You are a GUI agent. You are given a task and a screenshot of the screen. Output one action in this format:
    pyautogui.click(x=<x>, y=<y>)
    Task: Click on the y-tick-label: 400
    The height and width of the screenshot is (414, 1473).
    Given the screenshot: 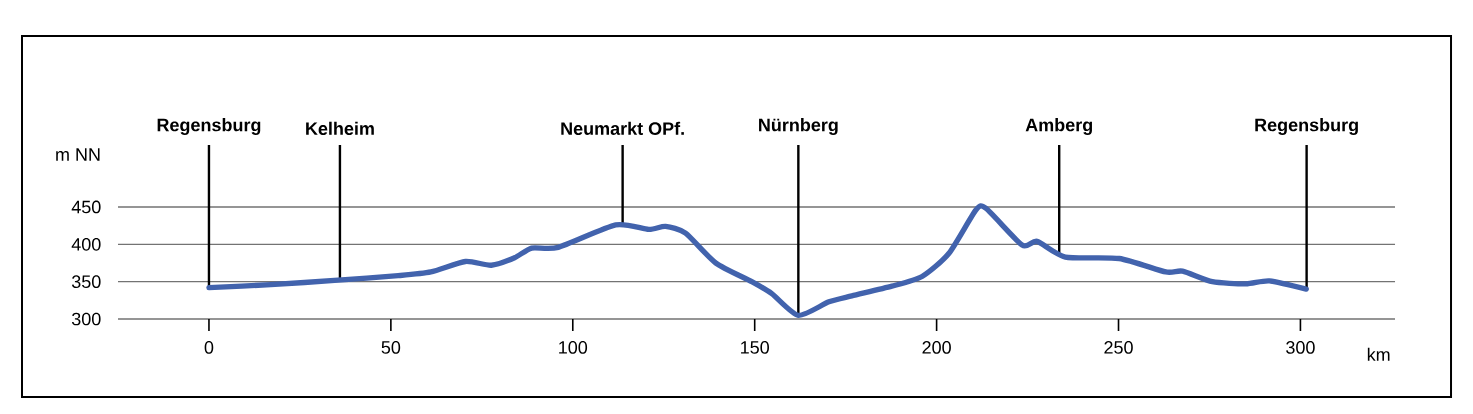 What is the action you would take?
    pyautogui.click(x=86, y=244)
    